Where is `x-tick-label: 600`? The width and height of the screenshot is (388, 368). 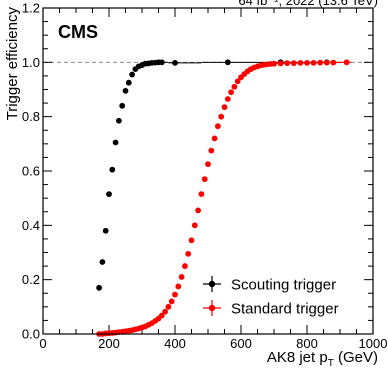
x-tick-label: 600 is located at coordinates (241, 343).